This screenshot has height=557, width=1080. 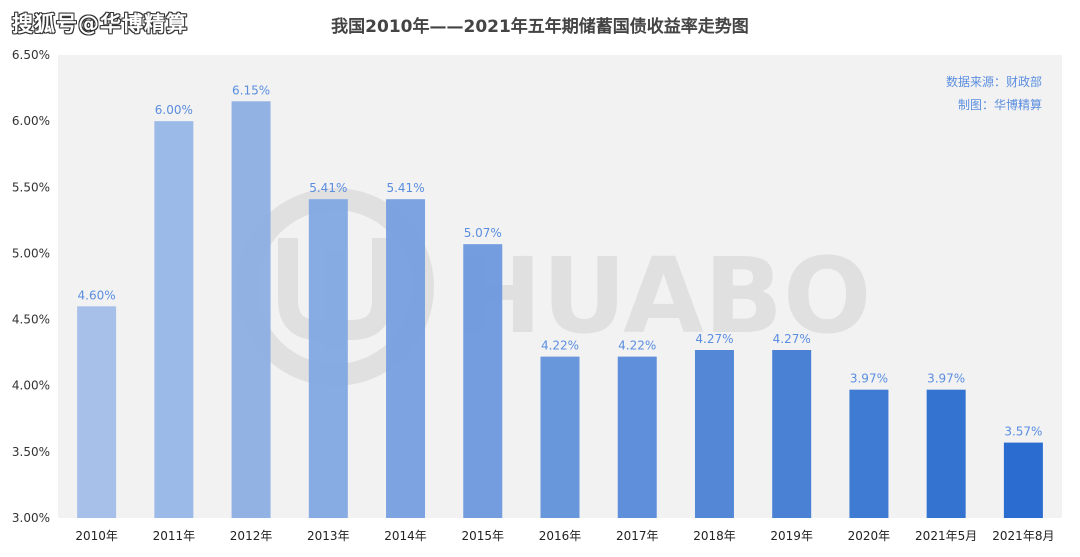 I want to click on x-tick-label: 2018年, so click(x=714, y=536).